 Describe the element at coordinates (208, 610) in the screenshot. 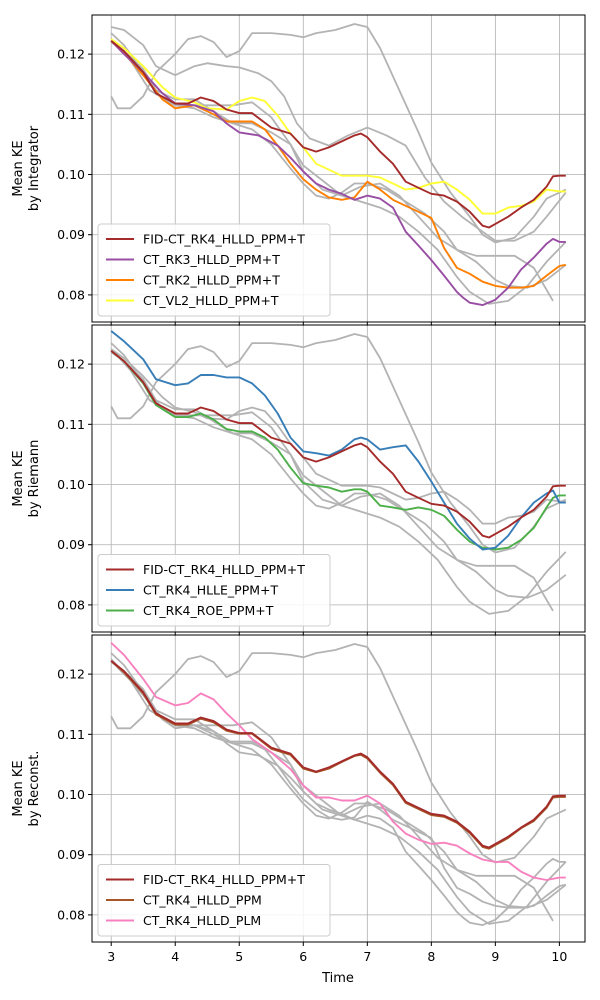

I see `legend-entry: CT_RK4_ROE_PPM+T` at that location.